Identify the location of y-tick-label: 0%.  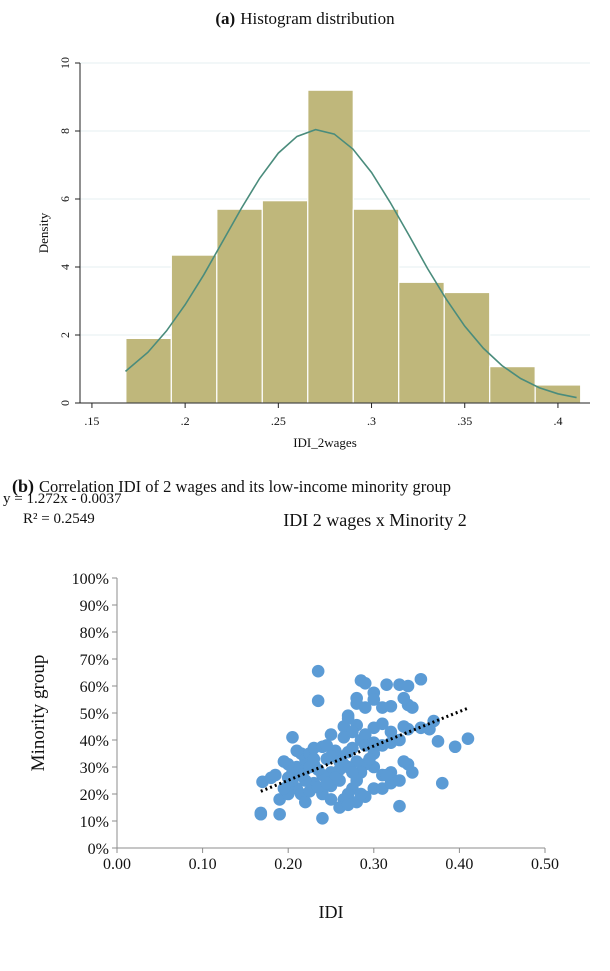
(98, 849).